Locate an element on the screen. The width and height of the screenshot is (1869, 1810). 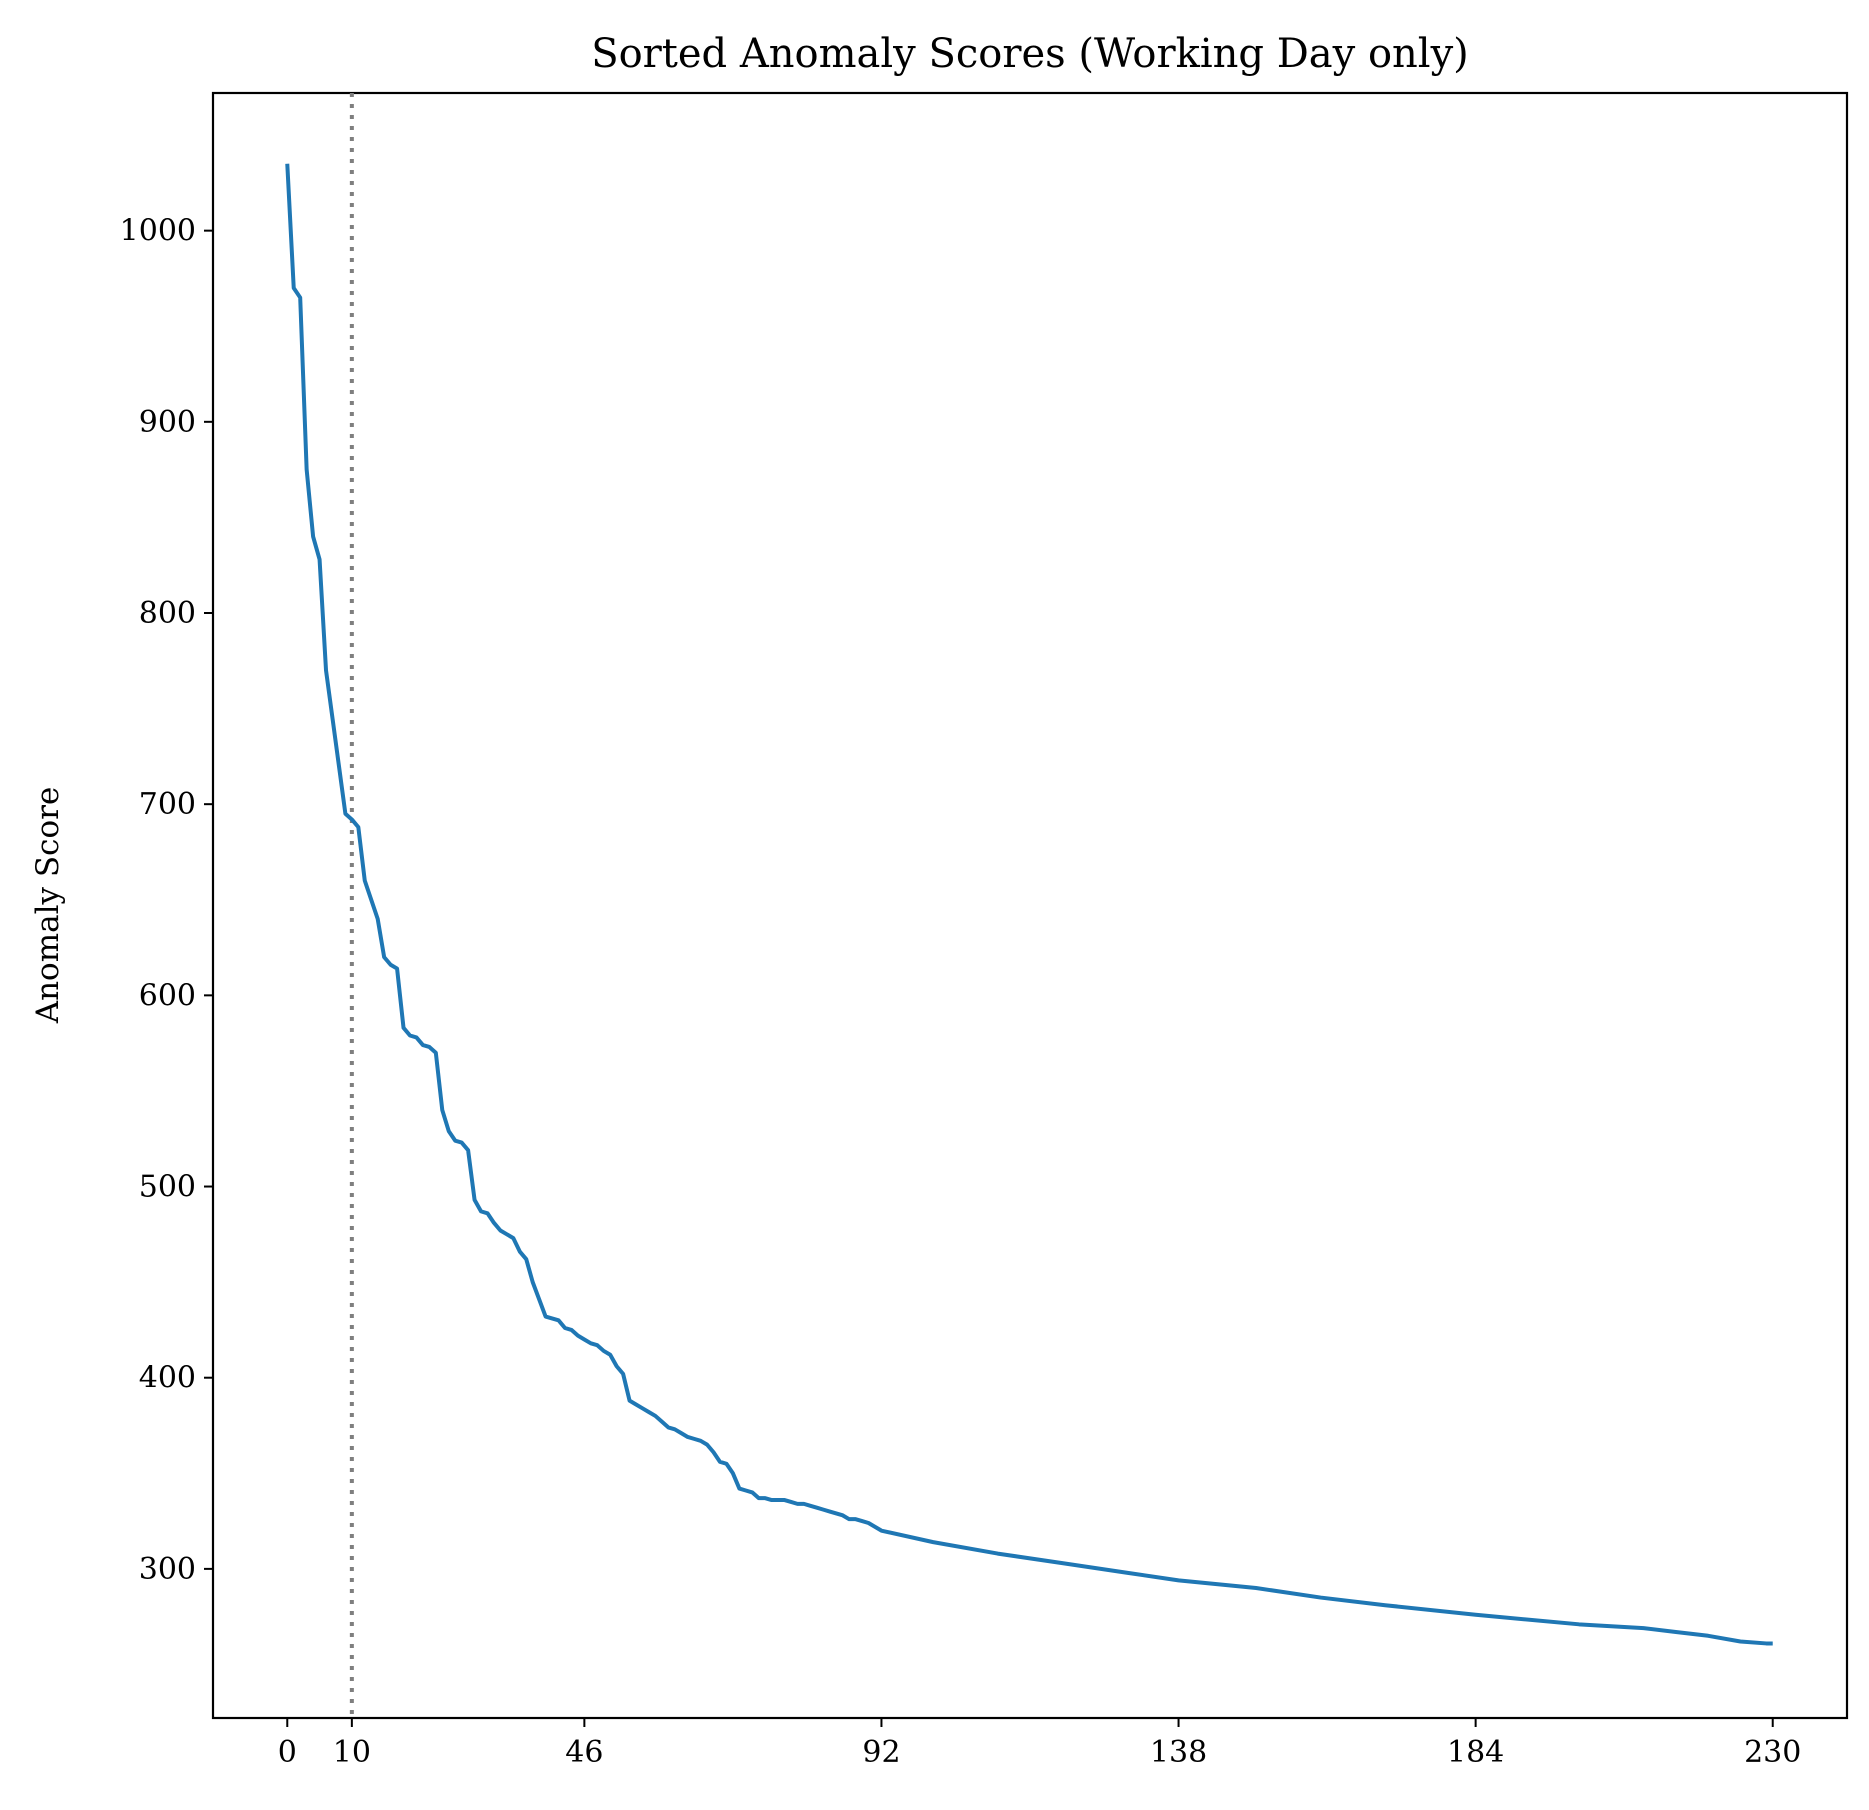
y-axis-label: Anomaly Score is located at coordinates (48, 906).